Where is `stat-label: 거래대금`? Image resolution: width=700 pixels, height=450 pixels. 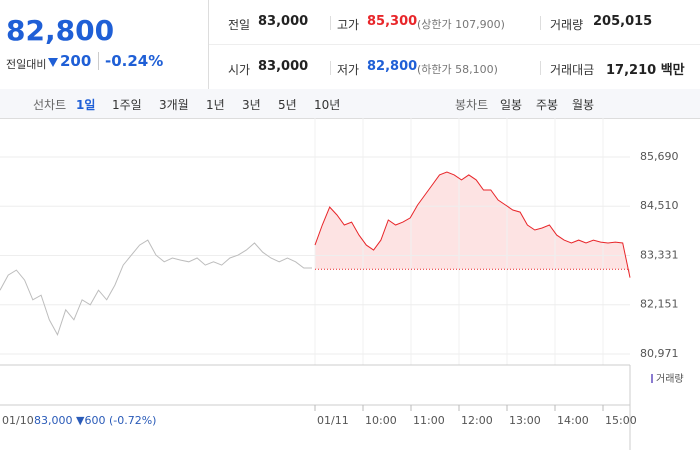
stat-label: 거래대금 is located at coordinates (572, 70).